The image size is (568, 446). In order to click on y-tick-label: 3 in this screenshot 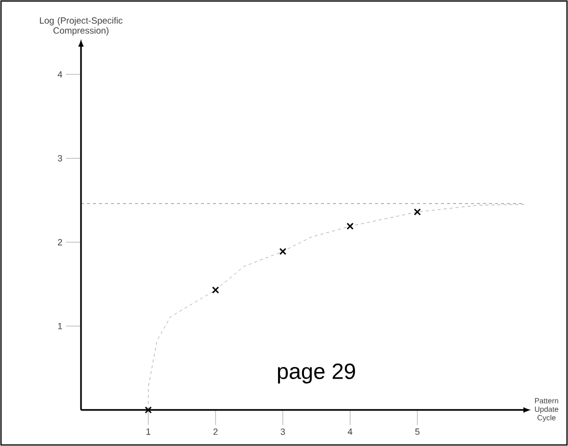, I will do `click(60, 158)`.